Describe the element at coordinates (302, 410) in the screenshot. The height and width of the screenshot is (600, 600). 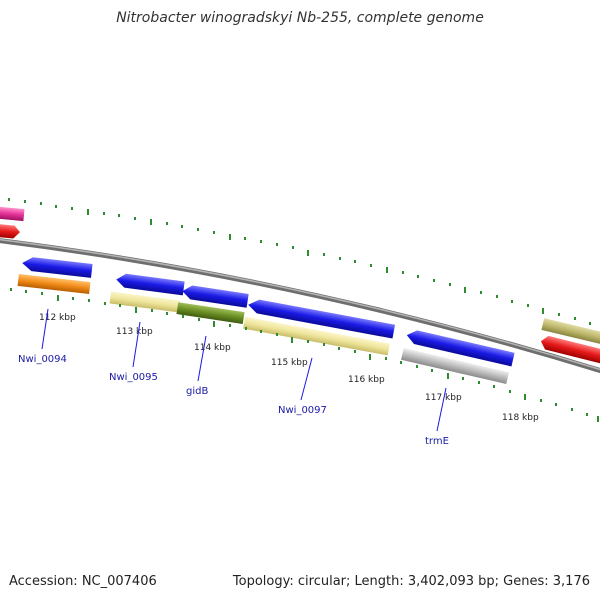
I see `gene-label-nwi-0097: Nwi_0097` at that location.